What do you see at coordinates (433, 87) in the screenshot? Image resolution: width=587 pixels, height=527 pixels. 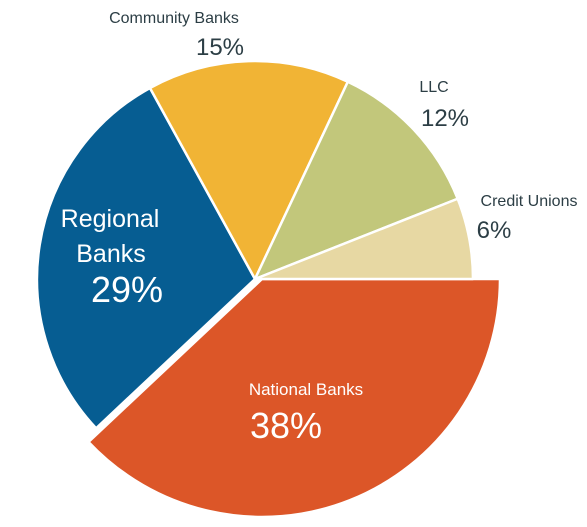 I see `slice-label-llc: LLC` at bounding box center [433, 87].